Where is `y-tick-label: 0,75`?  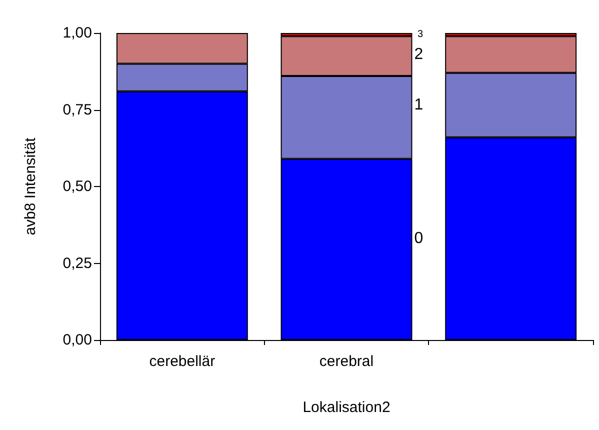 y-tick-label: 0,75 is located at coordinates (77, 109).